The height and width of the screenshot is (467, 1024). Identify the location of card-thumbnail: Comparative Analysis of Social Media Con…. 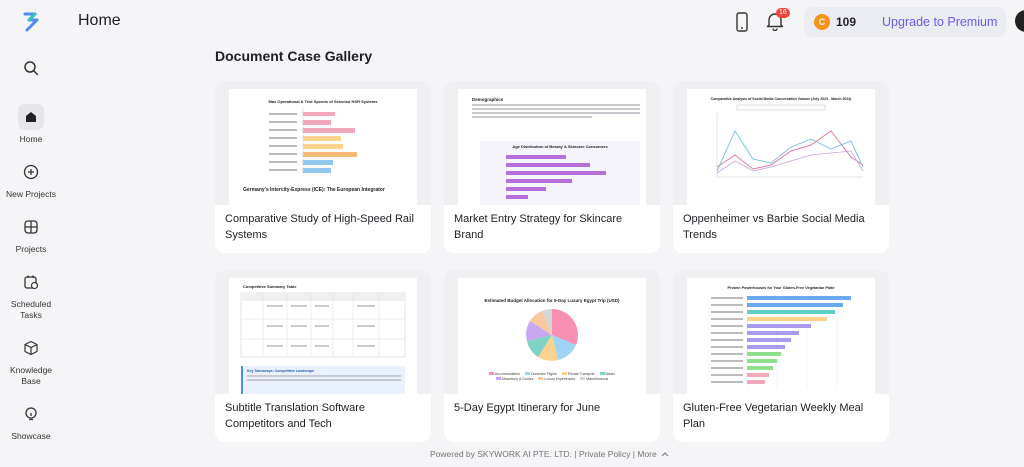
(781, 143).